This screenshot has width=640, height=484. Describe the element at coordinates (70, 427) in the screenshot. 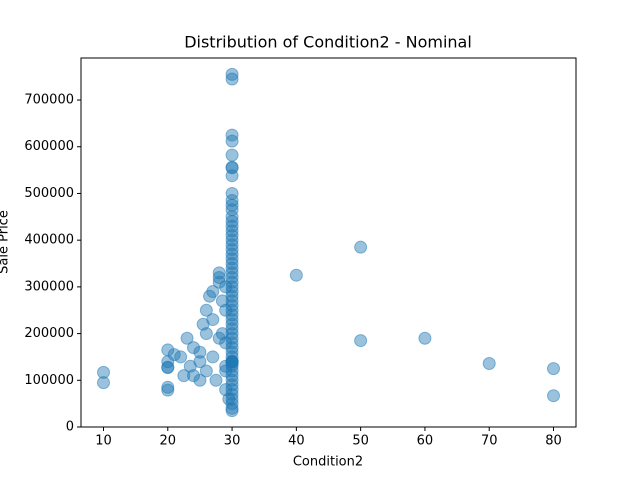

I see `y-tick-label: 0` at that location.